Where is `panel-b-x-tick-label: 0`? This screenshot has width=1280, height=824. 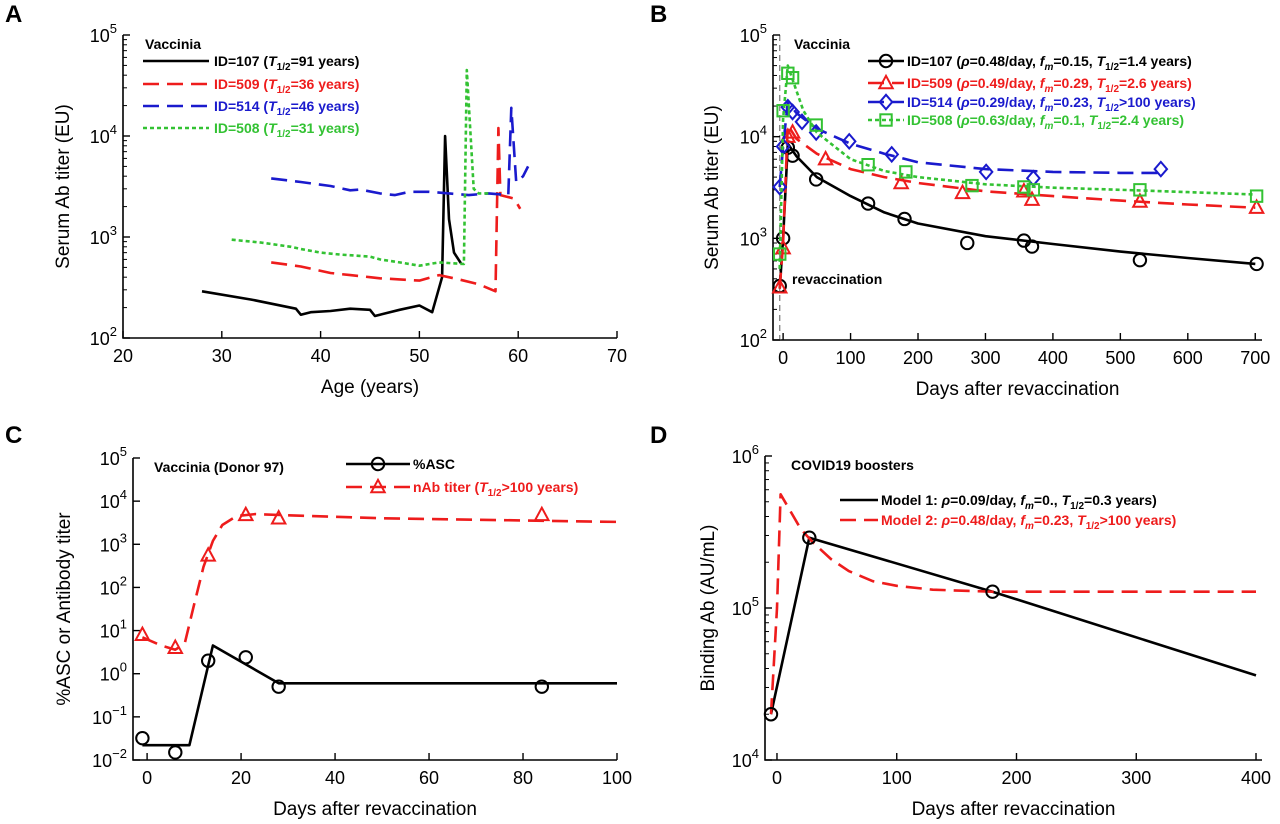
panel-b-x-tick-label: 0 is located at coordinates (783, 358).